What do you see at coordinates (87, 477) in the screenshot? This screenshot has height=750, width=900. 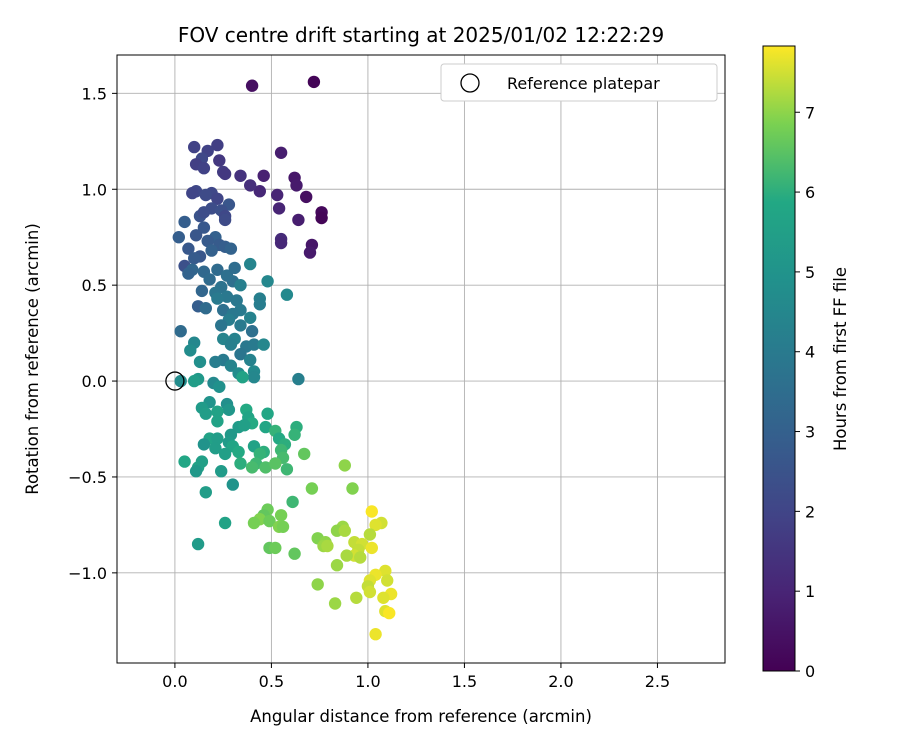 I see `y-tick-label: −0.5` at bounding box center [87, 477].